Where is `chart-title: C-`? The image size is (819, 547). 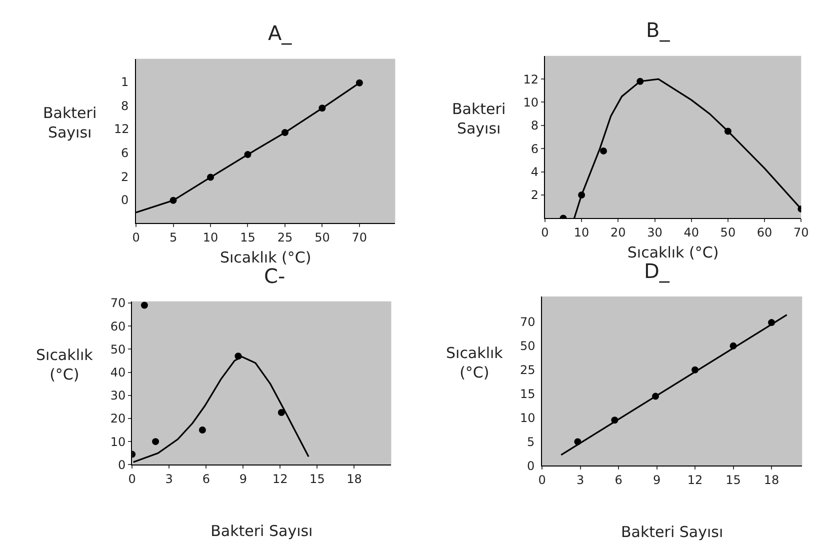 chart-title: C- is located at coordinates (275, 276).